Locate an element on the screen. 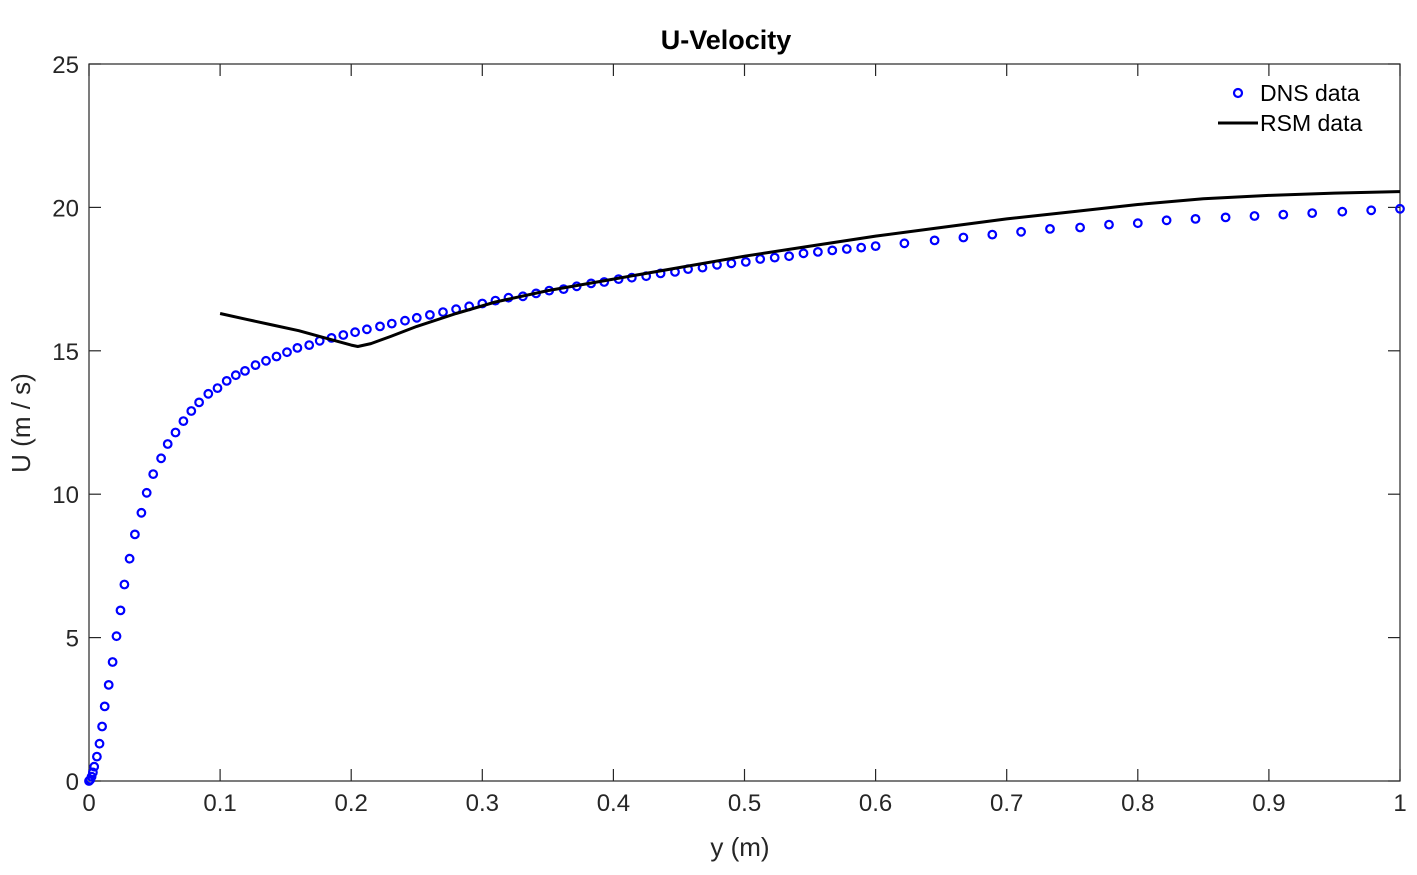 The width and height of the screenshot is (1417, 875). legend-dns-label: DNS data is located at coordinates (1310, 93).